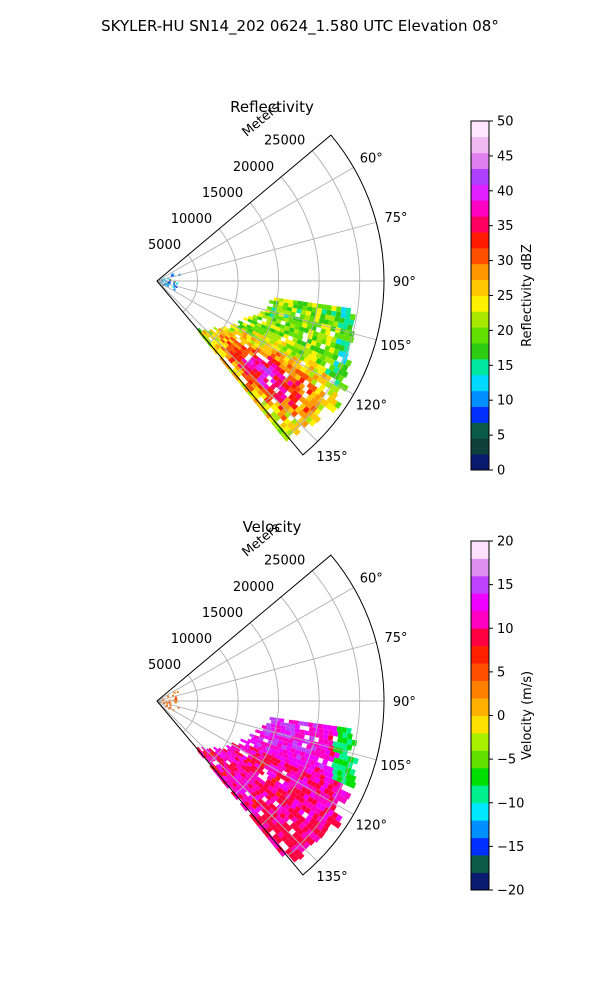  What do you see at coordinates (177, 283) in the screenshot?
I see `echo-speckle` at bounding box center [177, 283].